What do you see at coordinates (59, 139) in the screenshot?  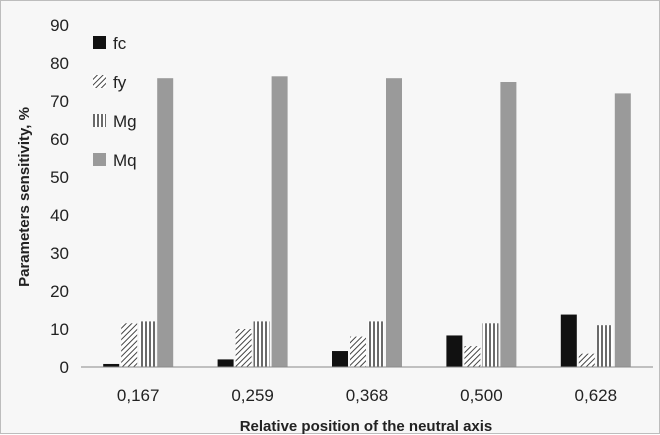 I see `y-tick-label: 60` at bounding box center [59, 139].